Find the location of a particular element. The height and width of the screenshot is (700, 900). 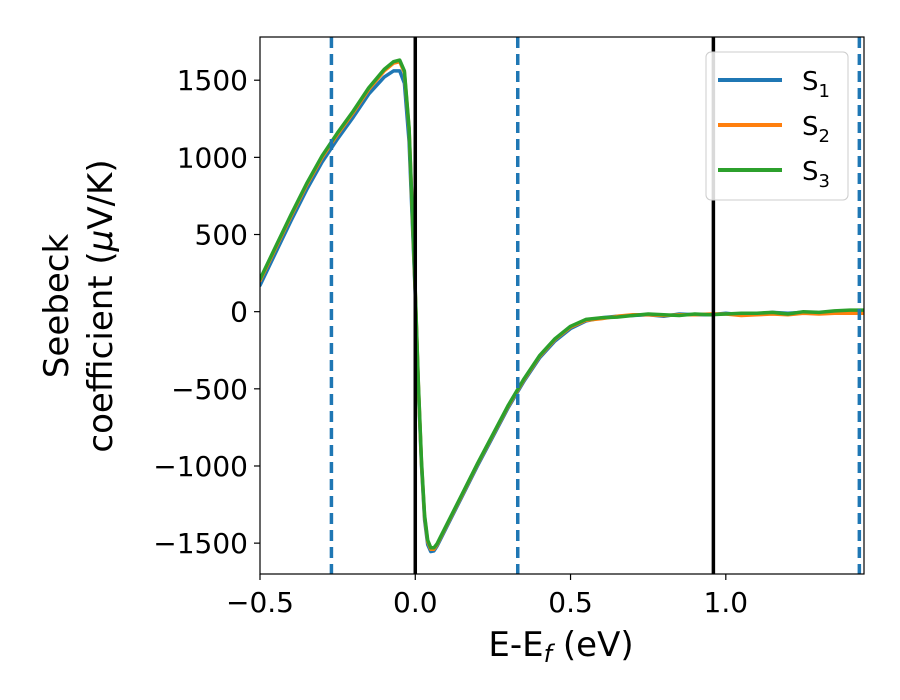

legend-label-s2: S2 is located at coordinates (816, 129).